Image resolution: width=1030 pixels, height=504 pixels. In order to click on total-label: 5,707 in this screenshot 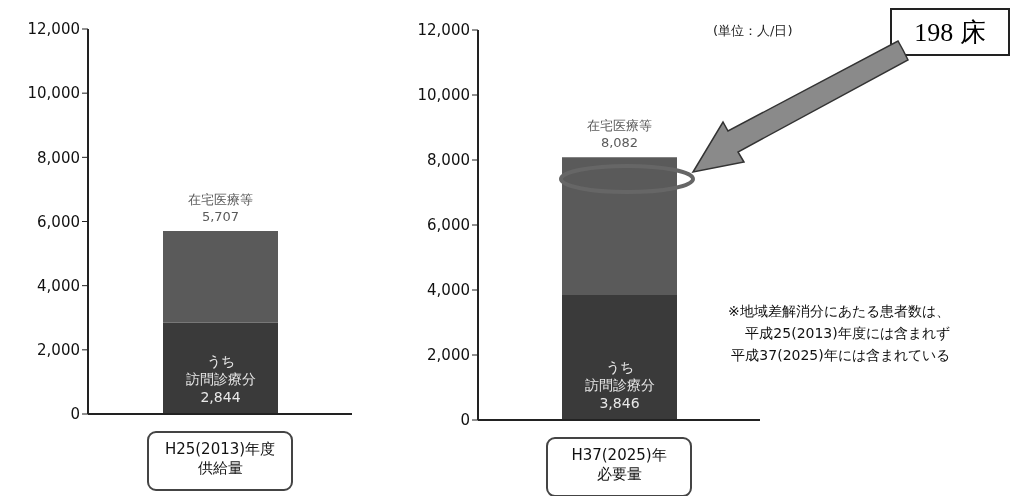, I will do `click(220, 216)`.